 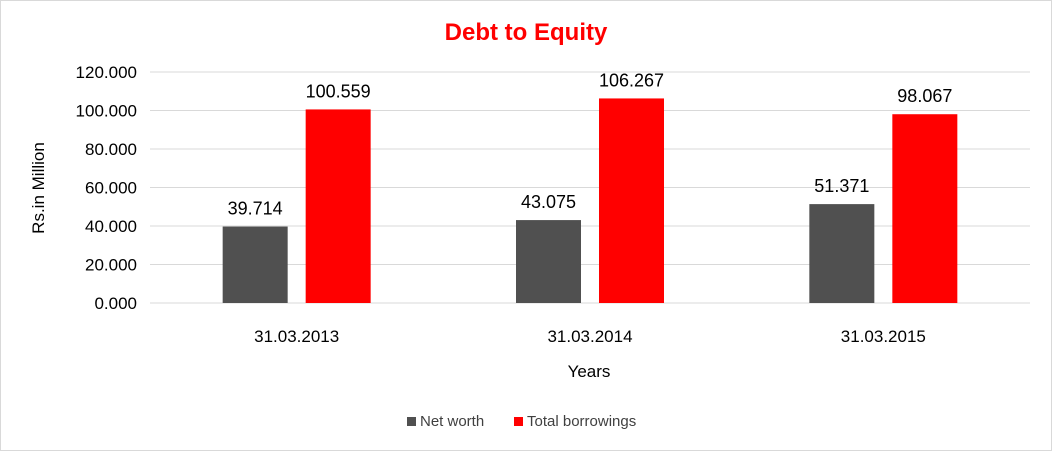 What do you see at coordinates (338, 91) in the screenshot?
I see `data-label: 100.559` at bounding box center [338, 91].